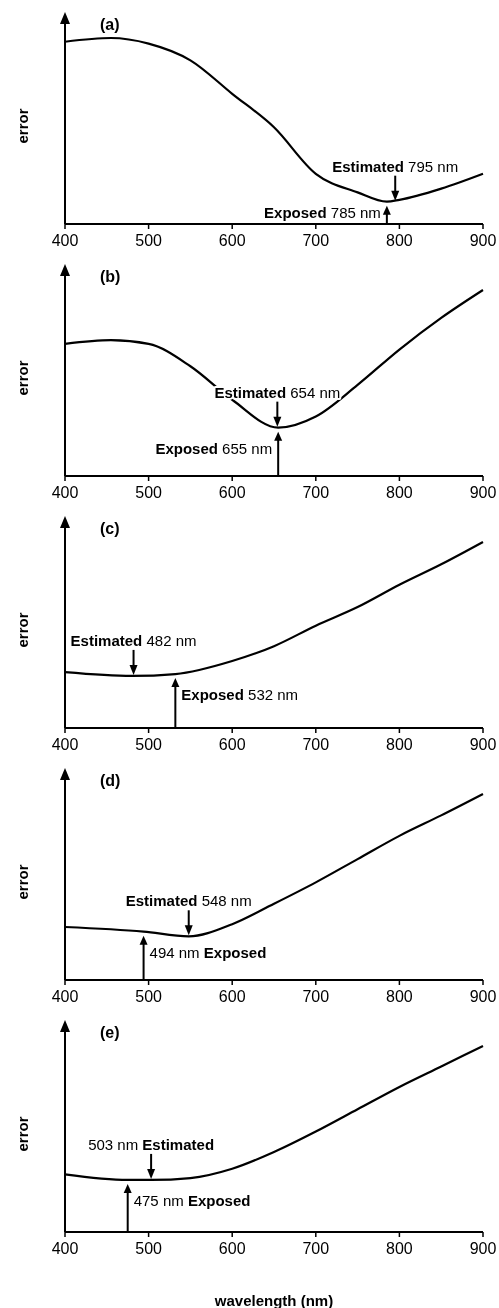 The image size is (499, 1308). What do you see at coordinates (133, 640) in the screenshot?
I see `annotation: Estimated 482 nm` at bounding box center [133, 640].